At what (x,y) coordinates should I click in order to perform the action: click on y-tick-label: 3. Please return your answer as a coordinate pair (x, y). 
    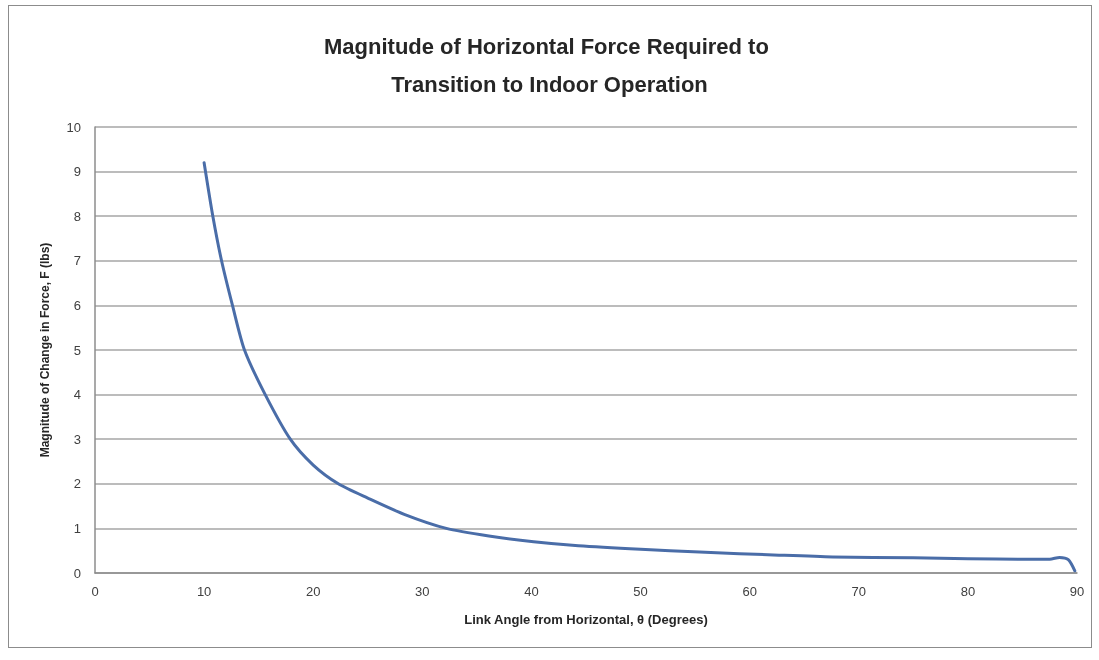
    Looking at the image, I should click on (77, 439).